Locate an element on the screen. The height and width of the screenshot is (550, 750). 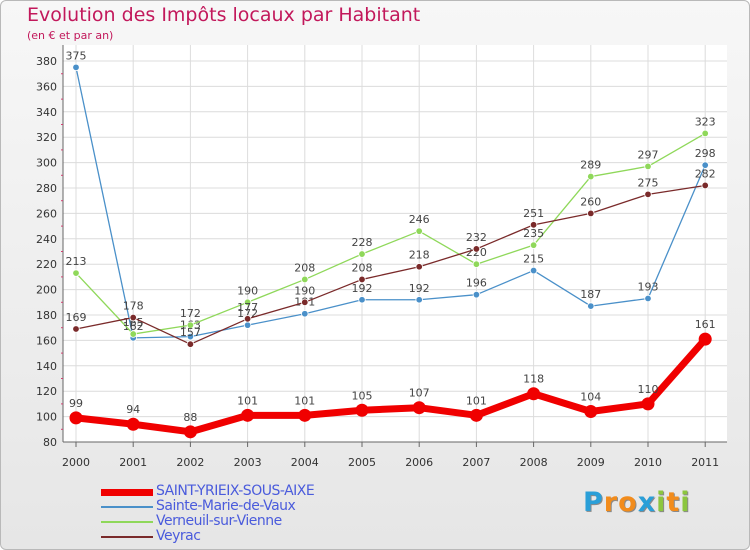
logo-letter: t is located at coordinates (673, 502).